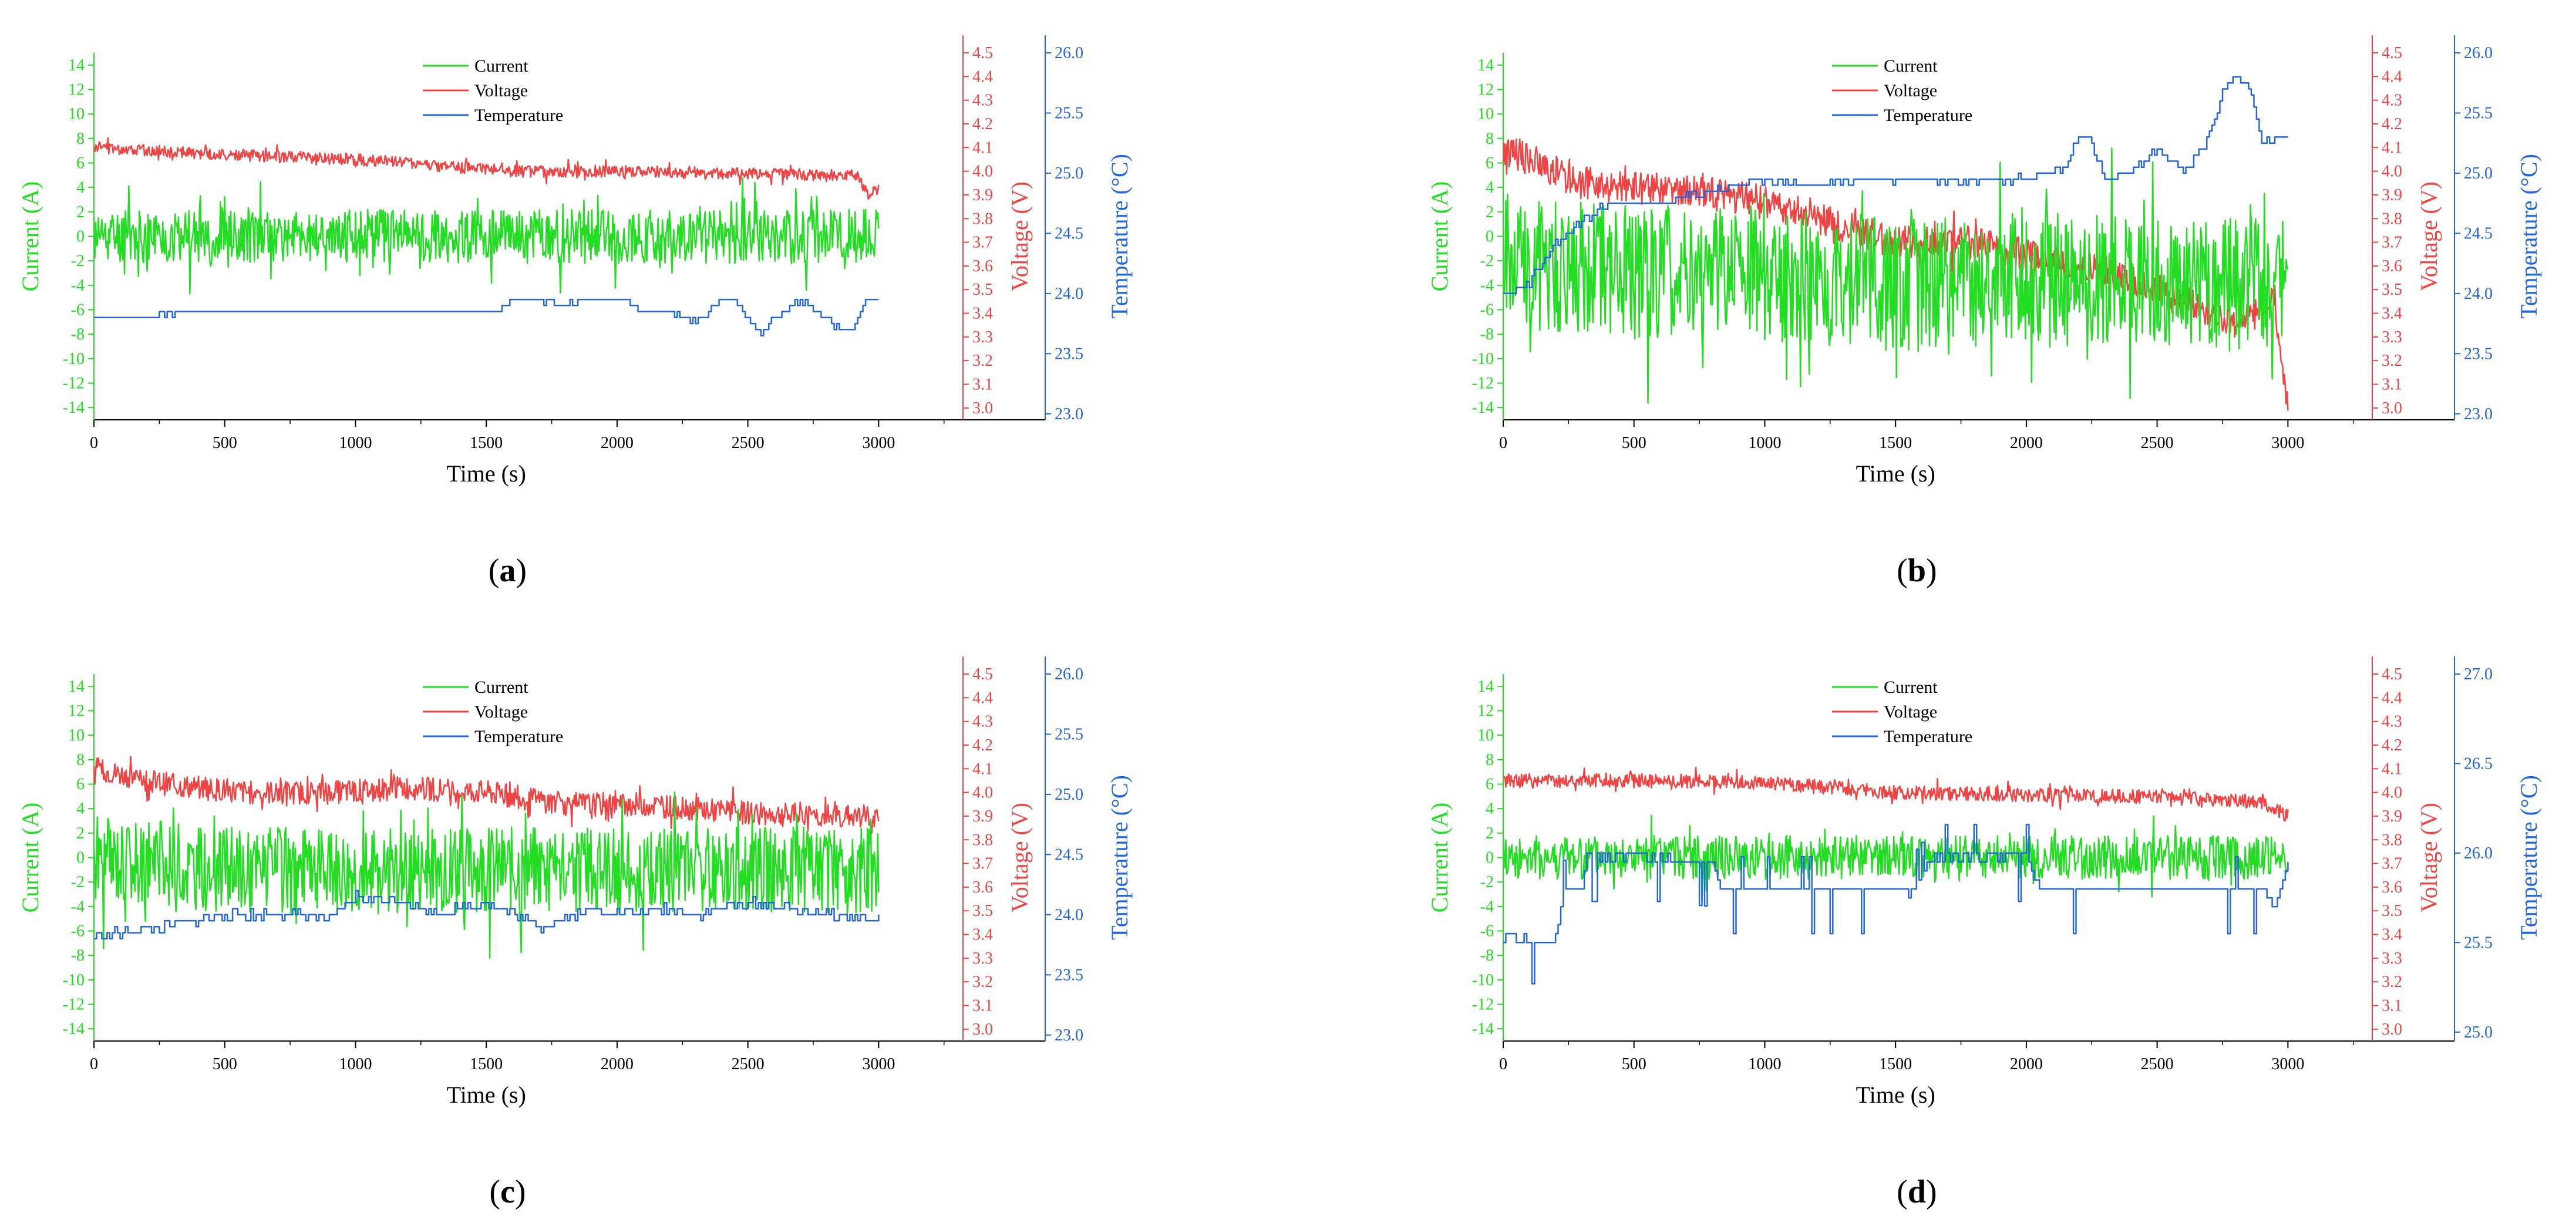 Image resolution: width=2576 pixels, height=1216 pixels. I want to click on temperature-tick-label: 24.0, so click(1069, 294).